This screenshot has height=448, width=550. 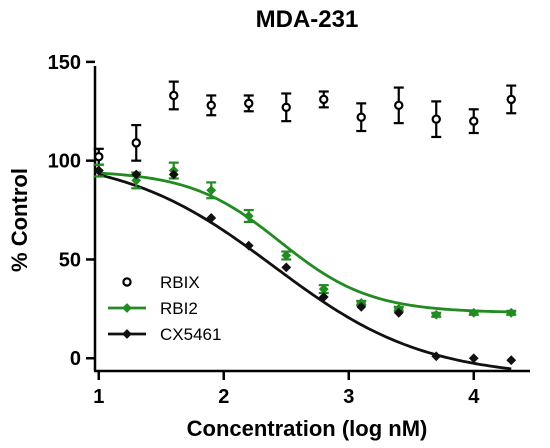 I want to click on chart-title: MDA-231, so click(x=307, y=19).